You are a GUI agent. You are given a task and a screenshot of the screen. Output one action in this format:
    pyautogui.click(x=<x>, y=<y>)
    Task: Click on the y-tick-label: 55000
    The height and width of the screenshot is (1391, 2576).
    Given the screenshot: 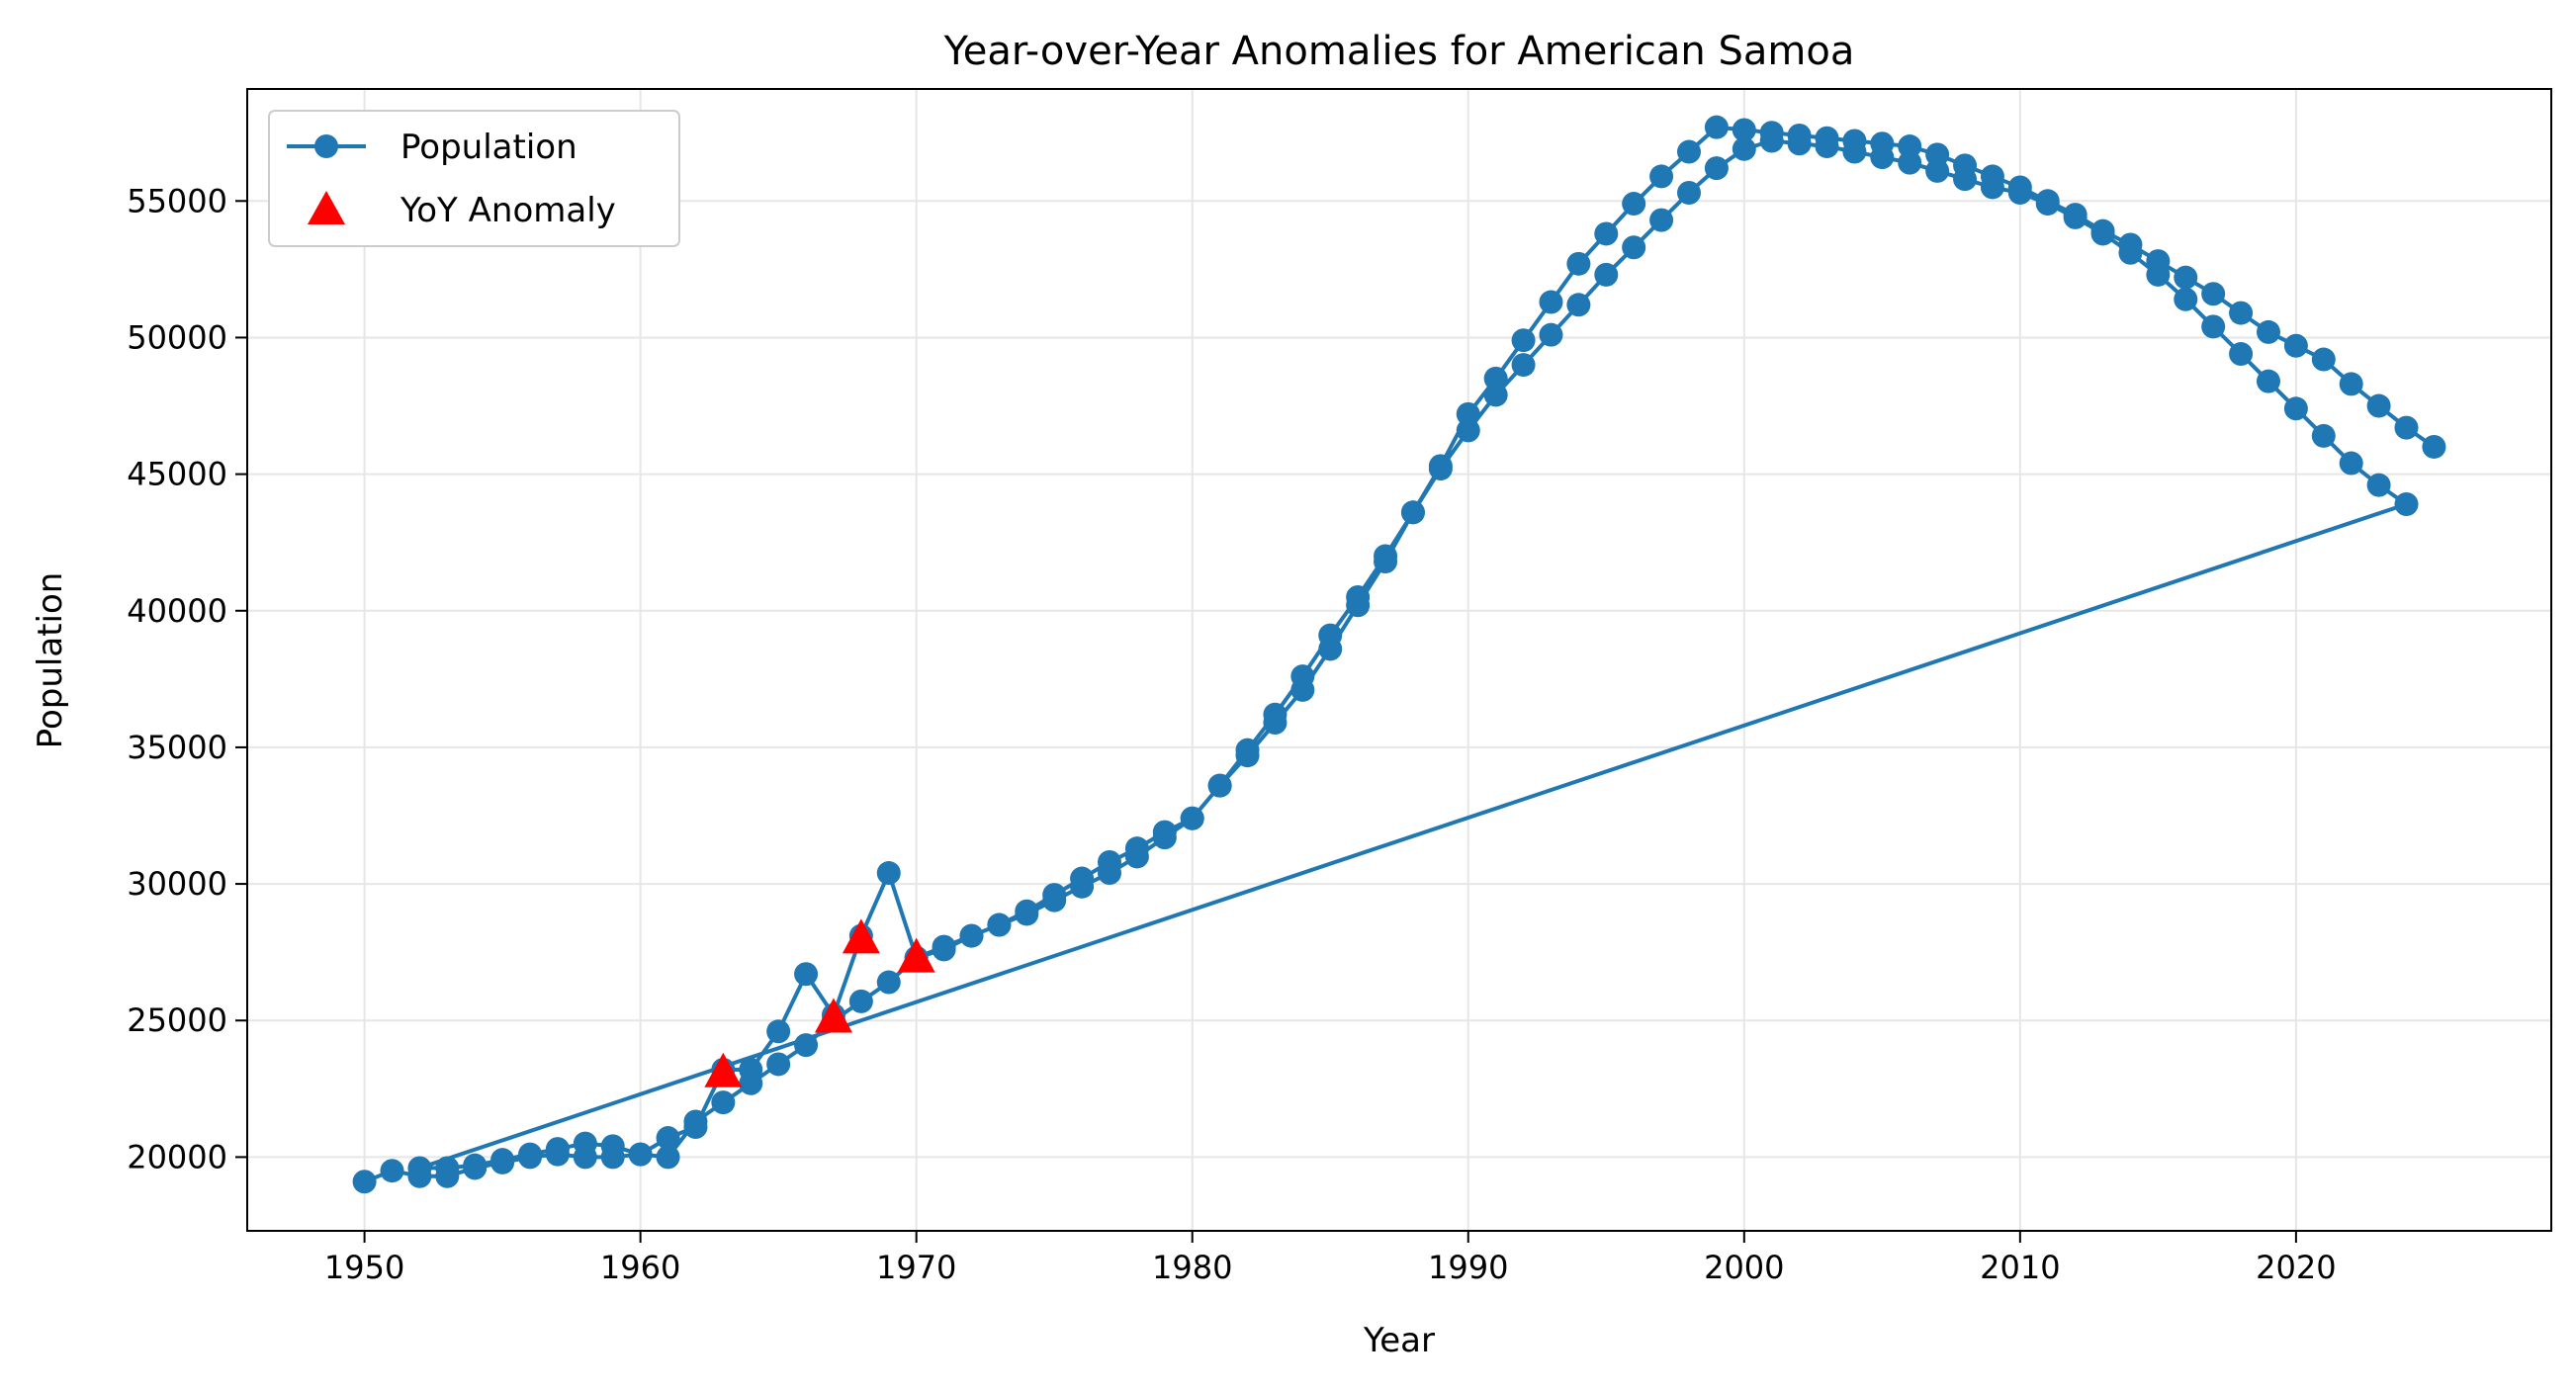 What is the action you would take?
    pyautogui.click(x=177, y=200)
    